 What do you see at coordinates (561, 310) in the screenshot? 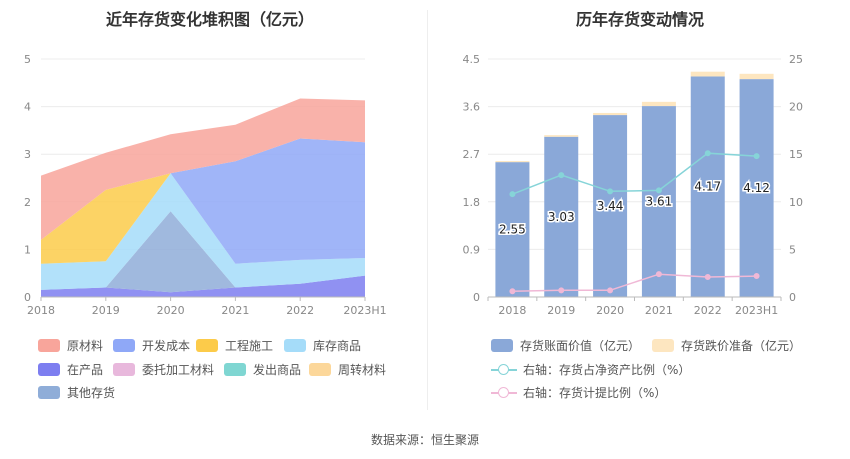
I see `right-x-tick-label: 2019` at bounding box center [561, 310].